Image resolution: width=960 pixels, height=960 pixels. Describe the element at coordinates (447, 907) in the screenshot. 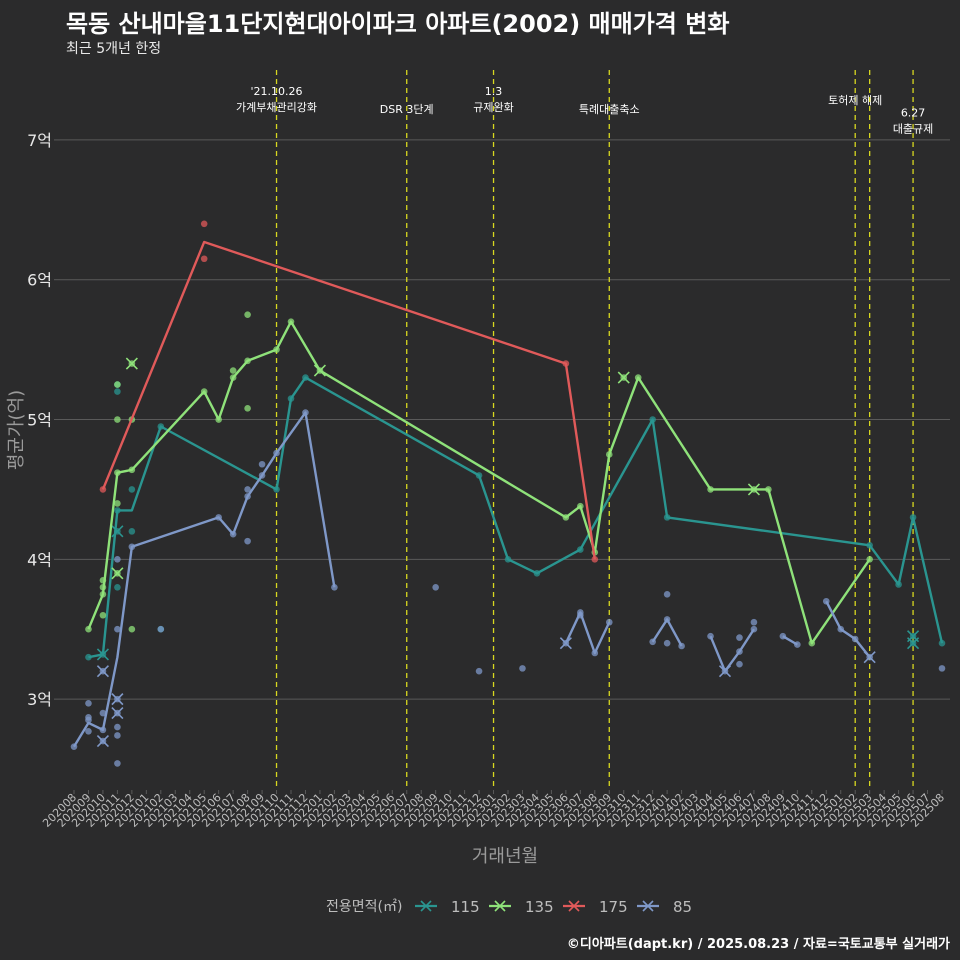

I see `legend-item-115: 115` at that location.